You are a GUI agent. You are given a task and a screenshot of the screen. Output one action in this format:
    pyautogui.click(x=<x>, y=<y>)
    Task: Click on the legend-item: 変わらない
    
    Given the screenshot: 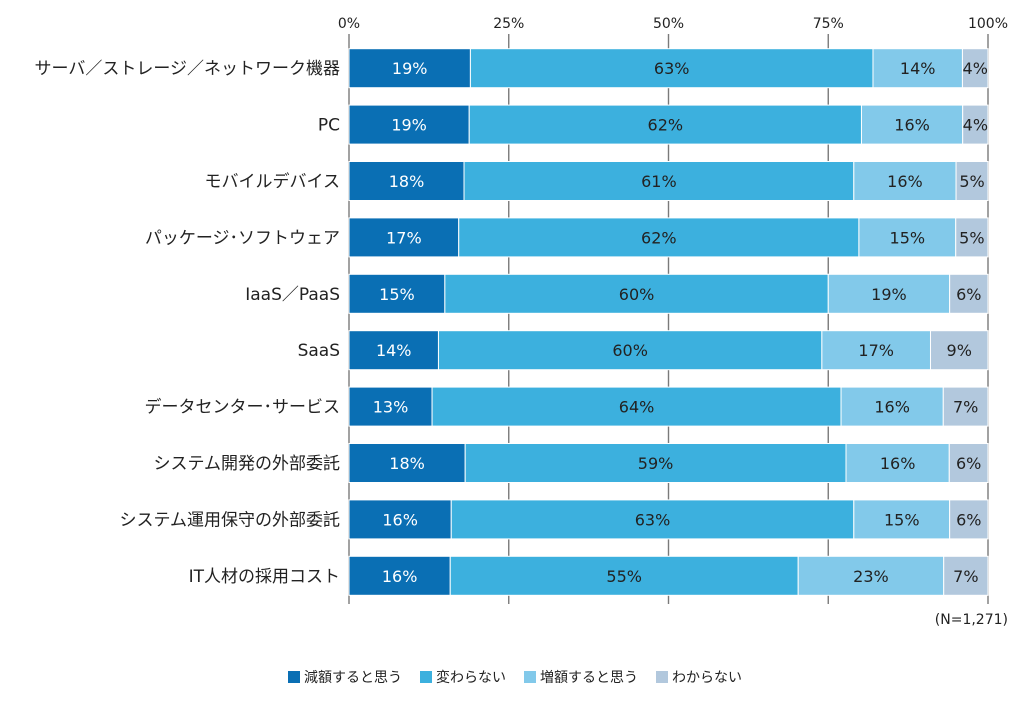 What is the action you would take?
    pyautogui.click(x=463, y=677)
    